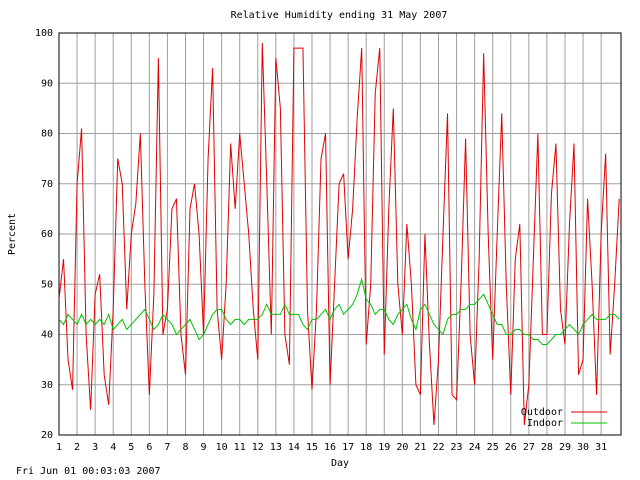 The image size is (640, 480). What do you see at coordinates (420, 447) in the screenshot?
I see `x-tick-label: 21` at bounding box center [420, 447].